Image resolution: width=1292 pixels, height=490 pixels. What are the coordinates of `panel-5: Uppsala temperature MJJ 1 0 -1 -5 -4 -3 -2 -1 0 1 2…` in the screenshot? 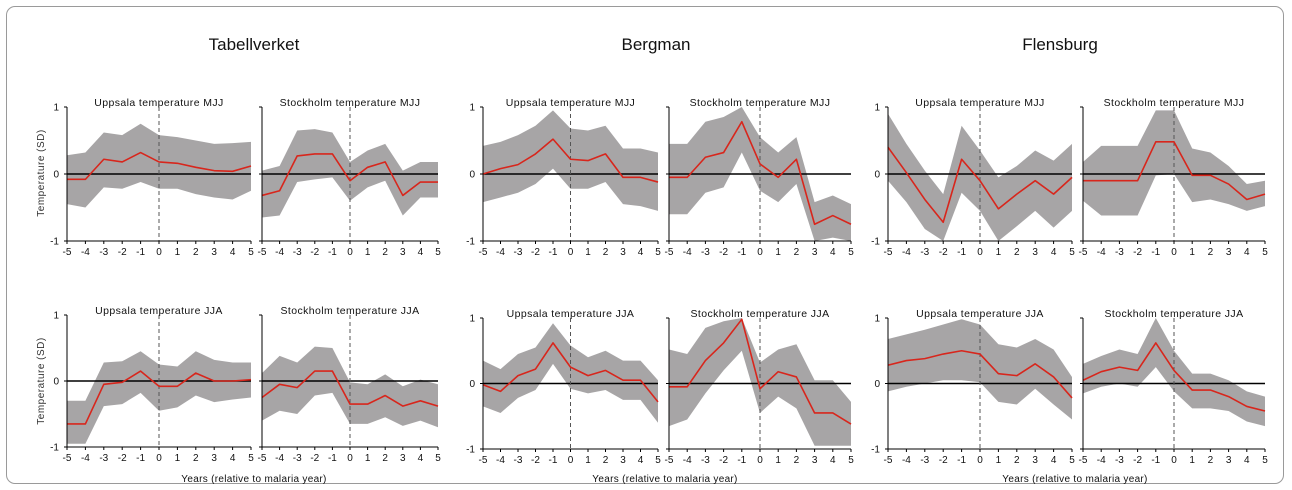 It's located at (973, 177).